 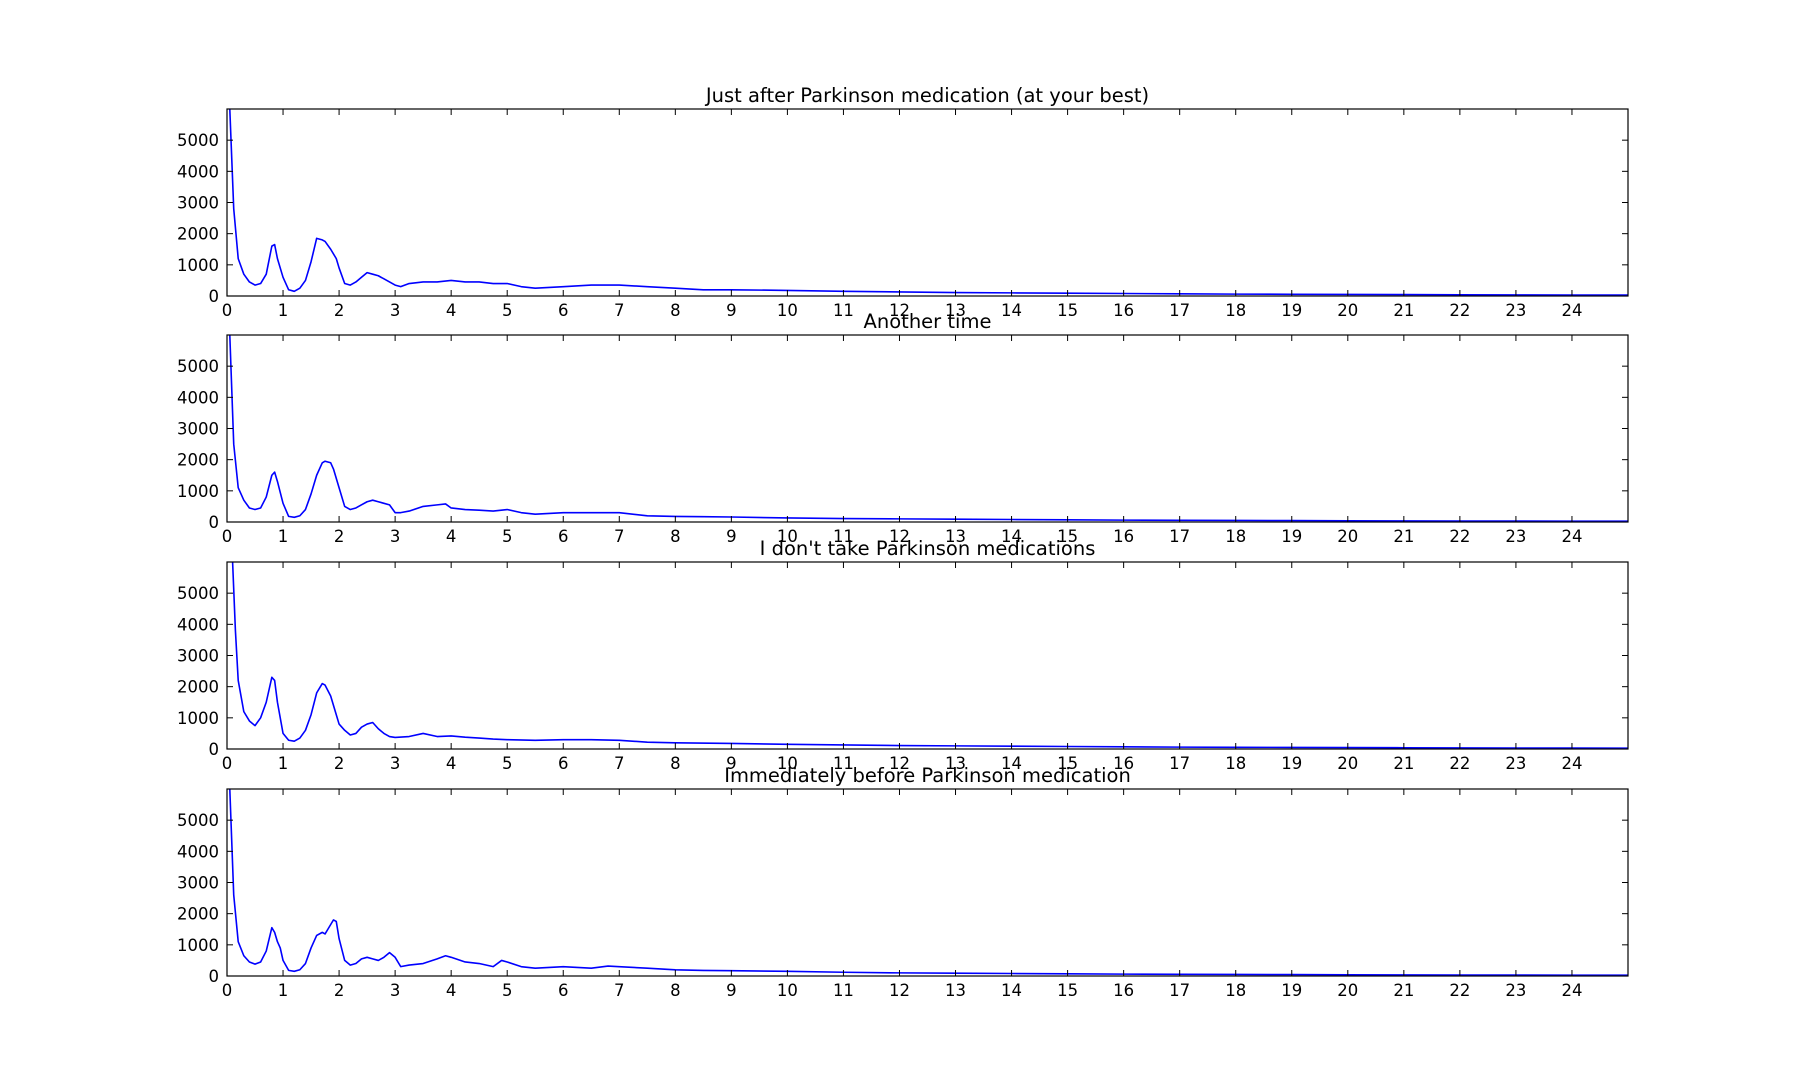 What do you see at coordinates (787, 310) in the screenshot?
I see `x-tick-label: 10` at bounding box center [787, 310].